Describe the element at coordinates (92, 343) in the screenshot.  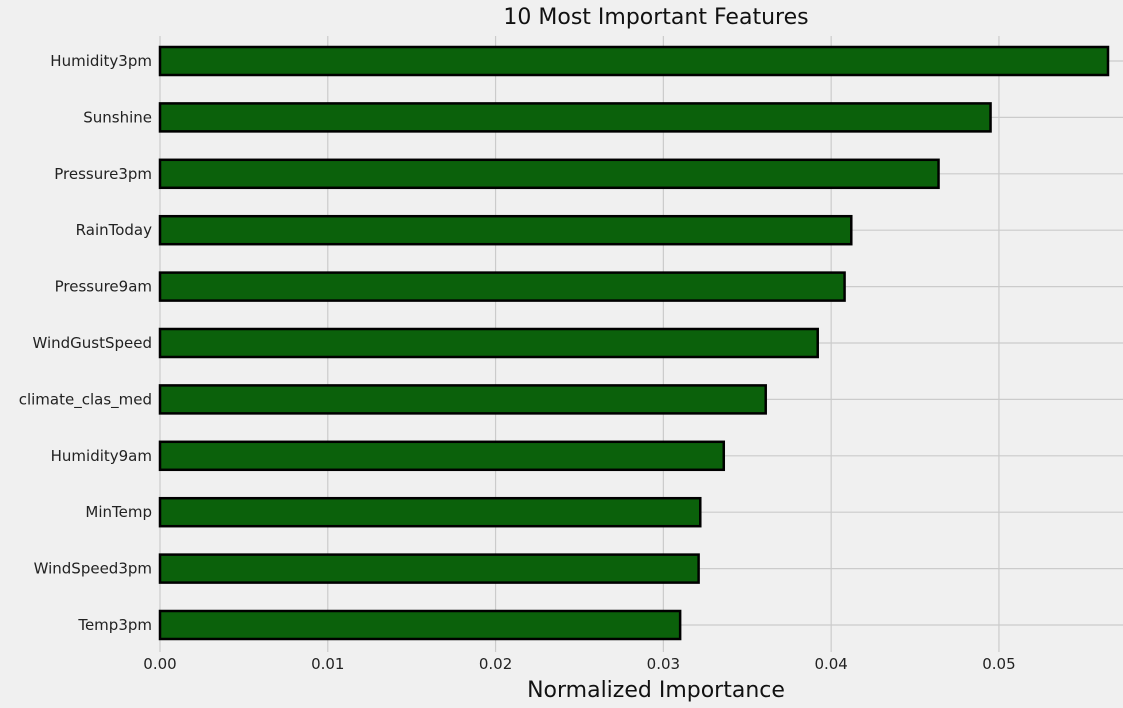
I see `y-tick-label: WindGustSpeed` at that location.